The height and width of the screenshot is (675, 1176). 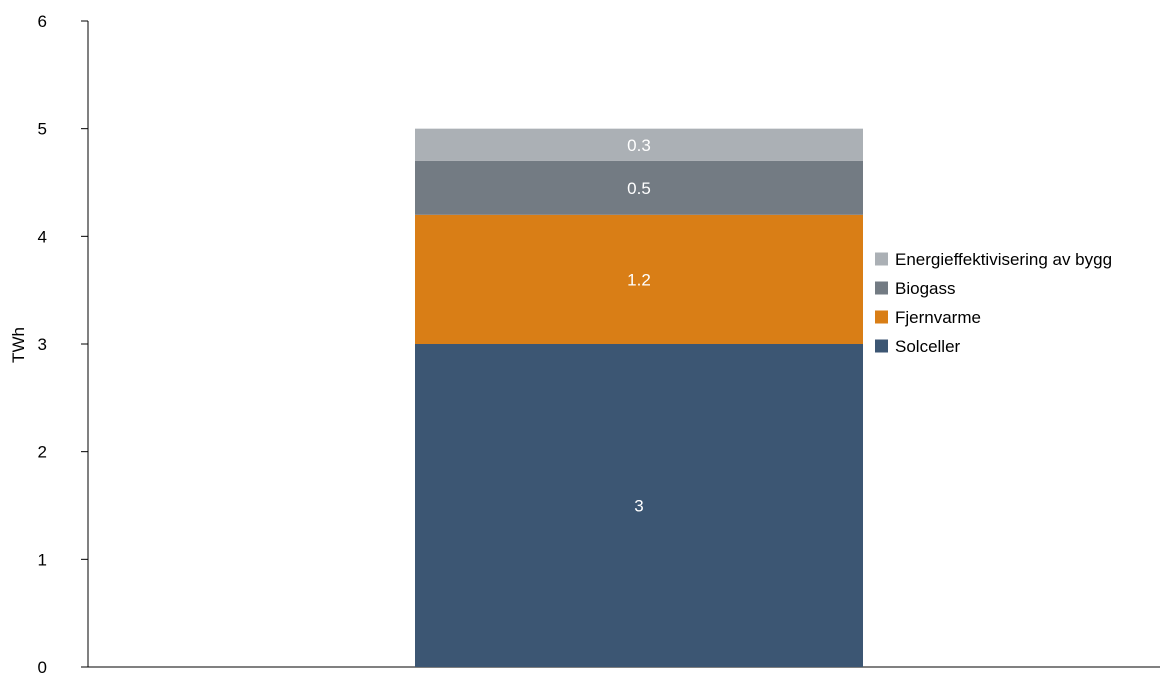 I want to click on data-label: 0.3, so click(x=639, y=145).